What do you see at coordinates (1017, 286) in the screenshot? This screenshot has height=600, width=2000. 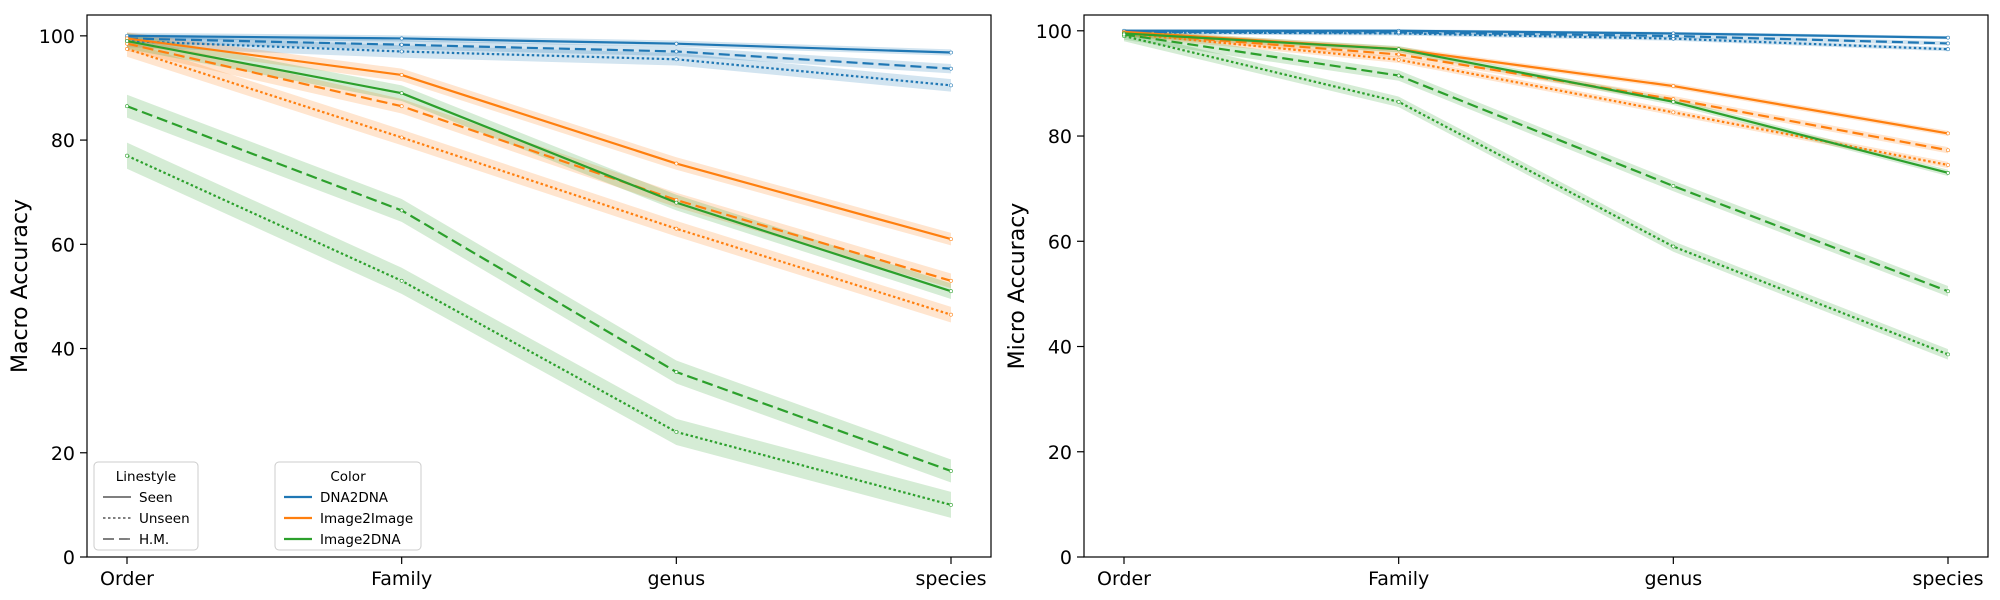 I see `y-axis-label: Micro Accuracy` at bounding box center [1017, 286].